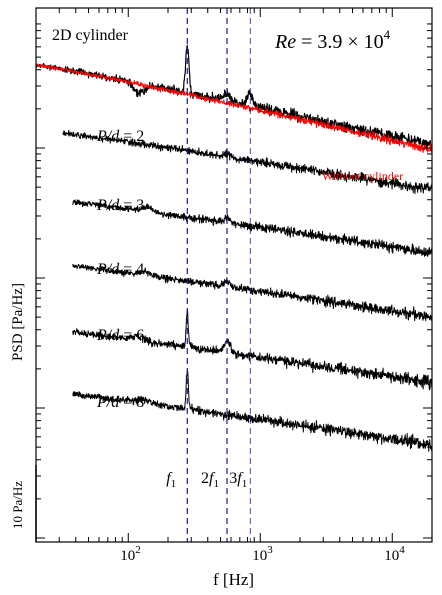 Image resolution: width=442 pixels, height=595 pixels. I want to click on harmonic-label: f1, so click(171, 480).